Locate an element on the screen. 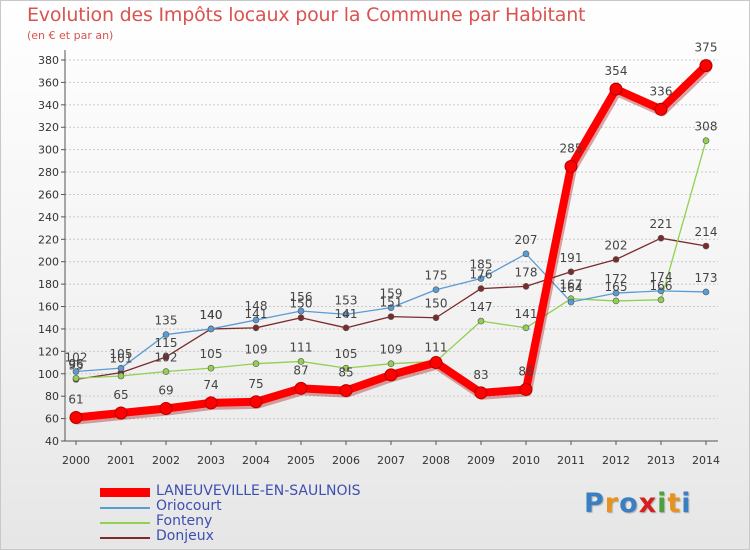  data-label: 159 is located at coordinates (391, 294).